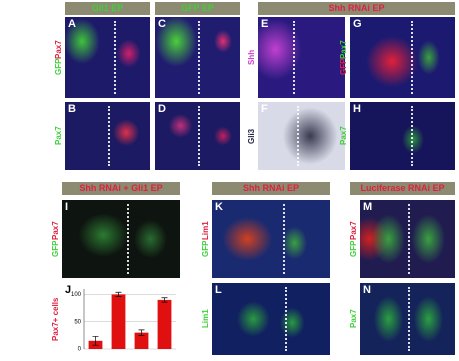  What do you see at coordinates (67, 207) in the screenshot?
I see `panel-letter: I` at bounding box center [67, 207].